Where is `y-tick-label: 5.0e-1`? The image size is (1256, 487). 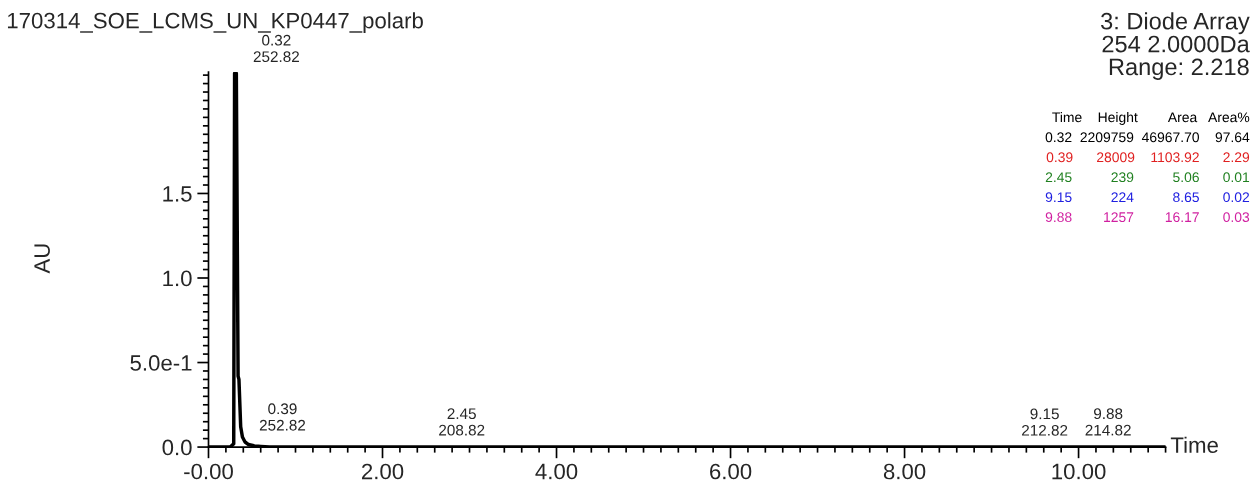 y-tick-label: 5.0e-1 is located at coordinates (161, 363).